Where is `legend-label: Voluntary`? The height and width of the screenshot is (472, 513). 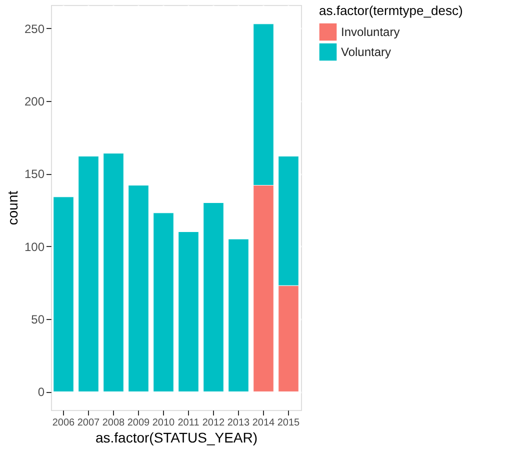
legend-label: Voluntary is located at coordinates (366, 52).